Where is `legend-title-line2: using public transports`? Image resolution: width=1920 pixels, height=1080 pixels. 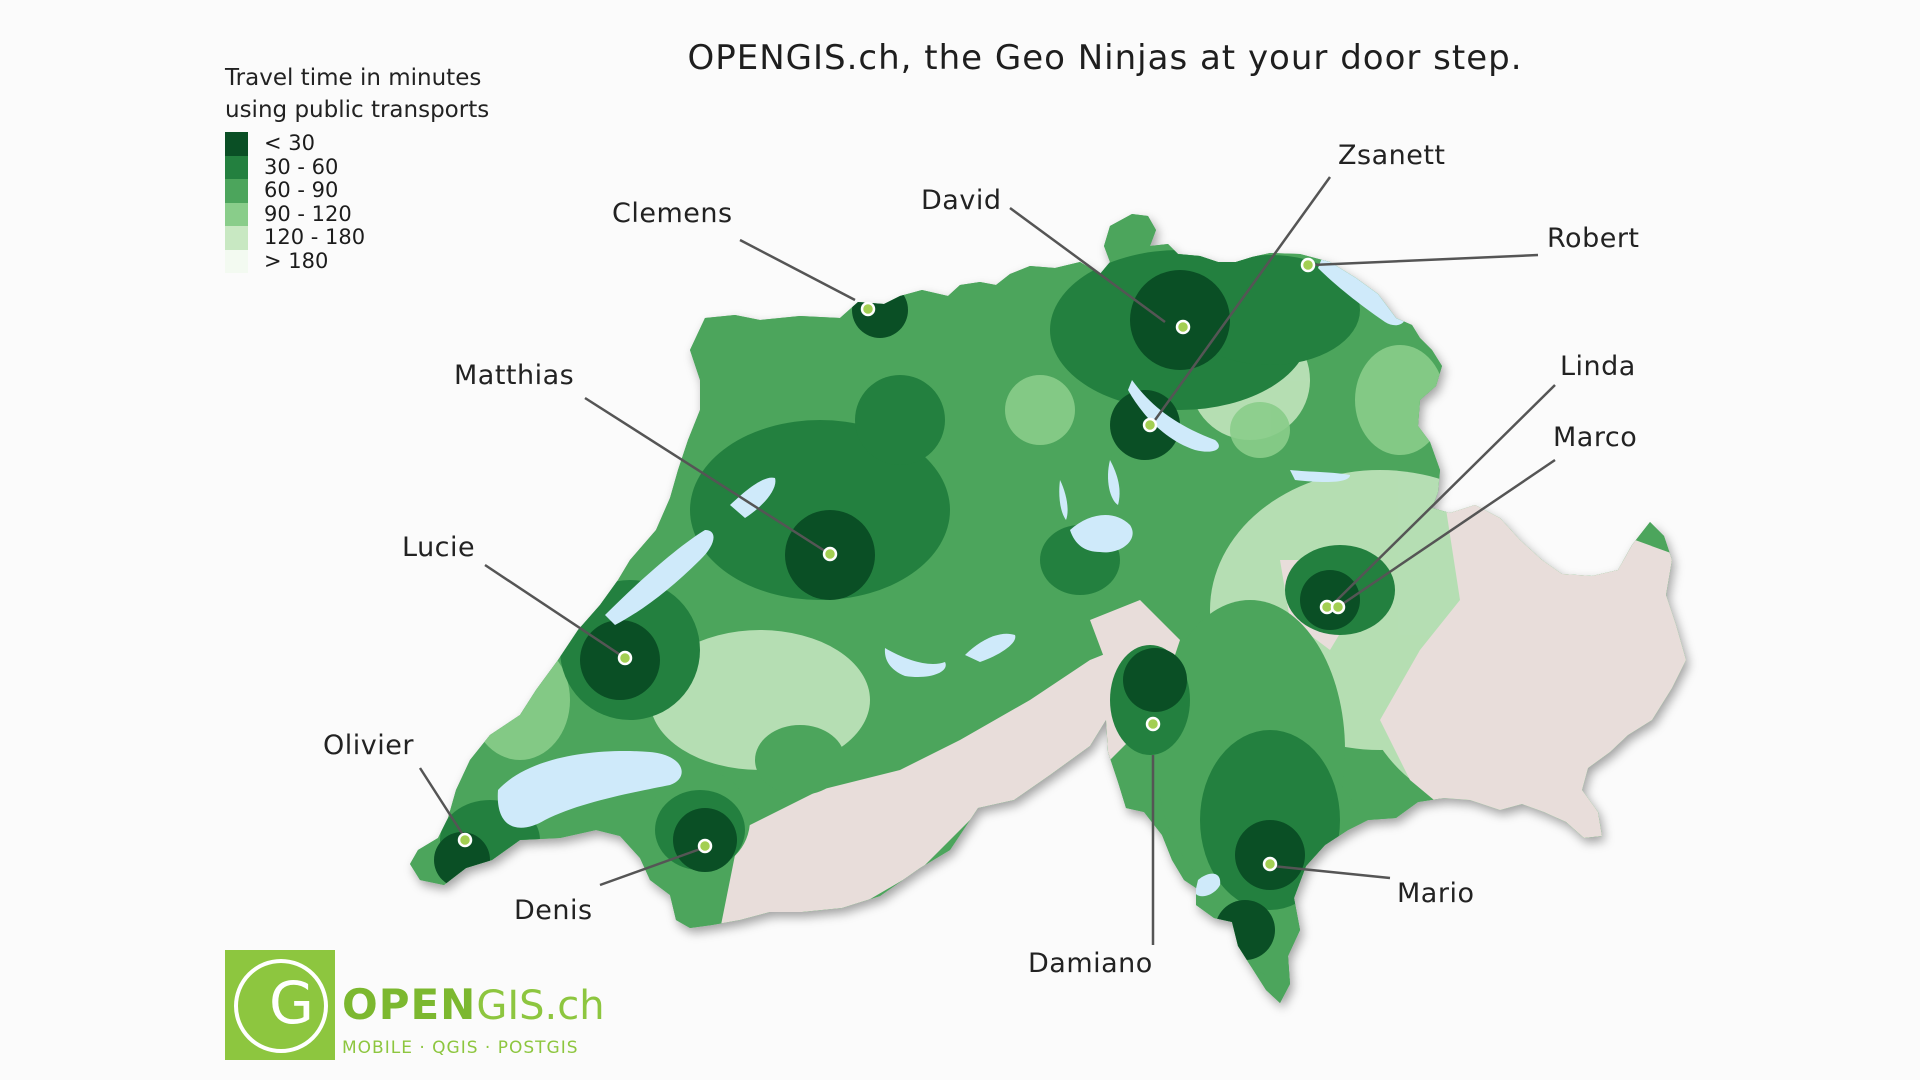 legend-title-line2: using public transports is located at coordinates (357, 110).